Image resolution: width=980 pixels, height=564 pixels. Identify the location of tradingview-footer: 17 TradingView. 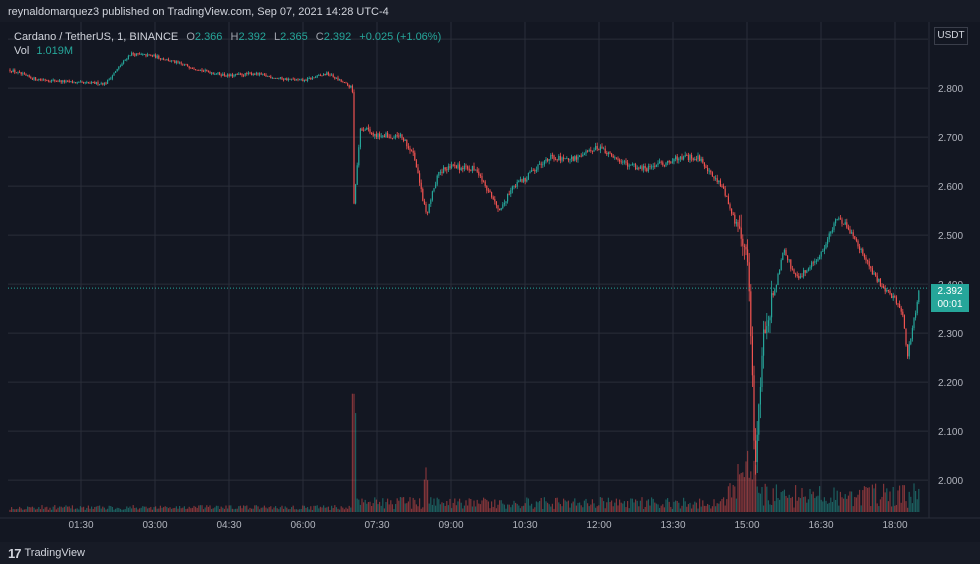
(46, 553).